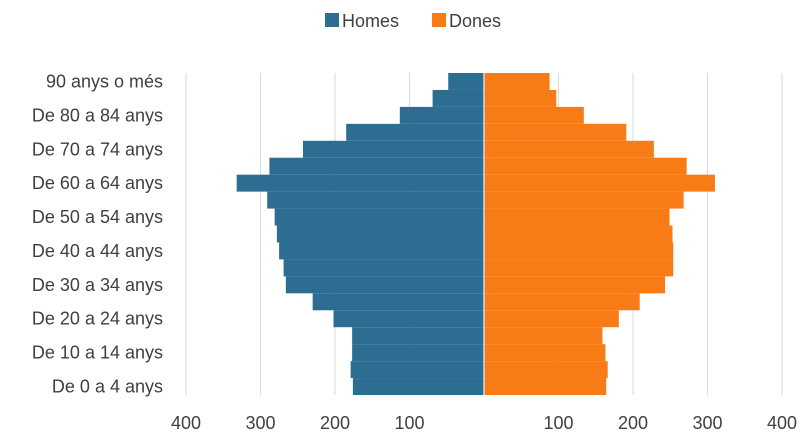  Describe the element at coordinates (97, 217) in the screenshot. I see `y-tick-label: De 50 a 54 anys` at that location.